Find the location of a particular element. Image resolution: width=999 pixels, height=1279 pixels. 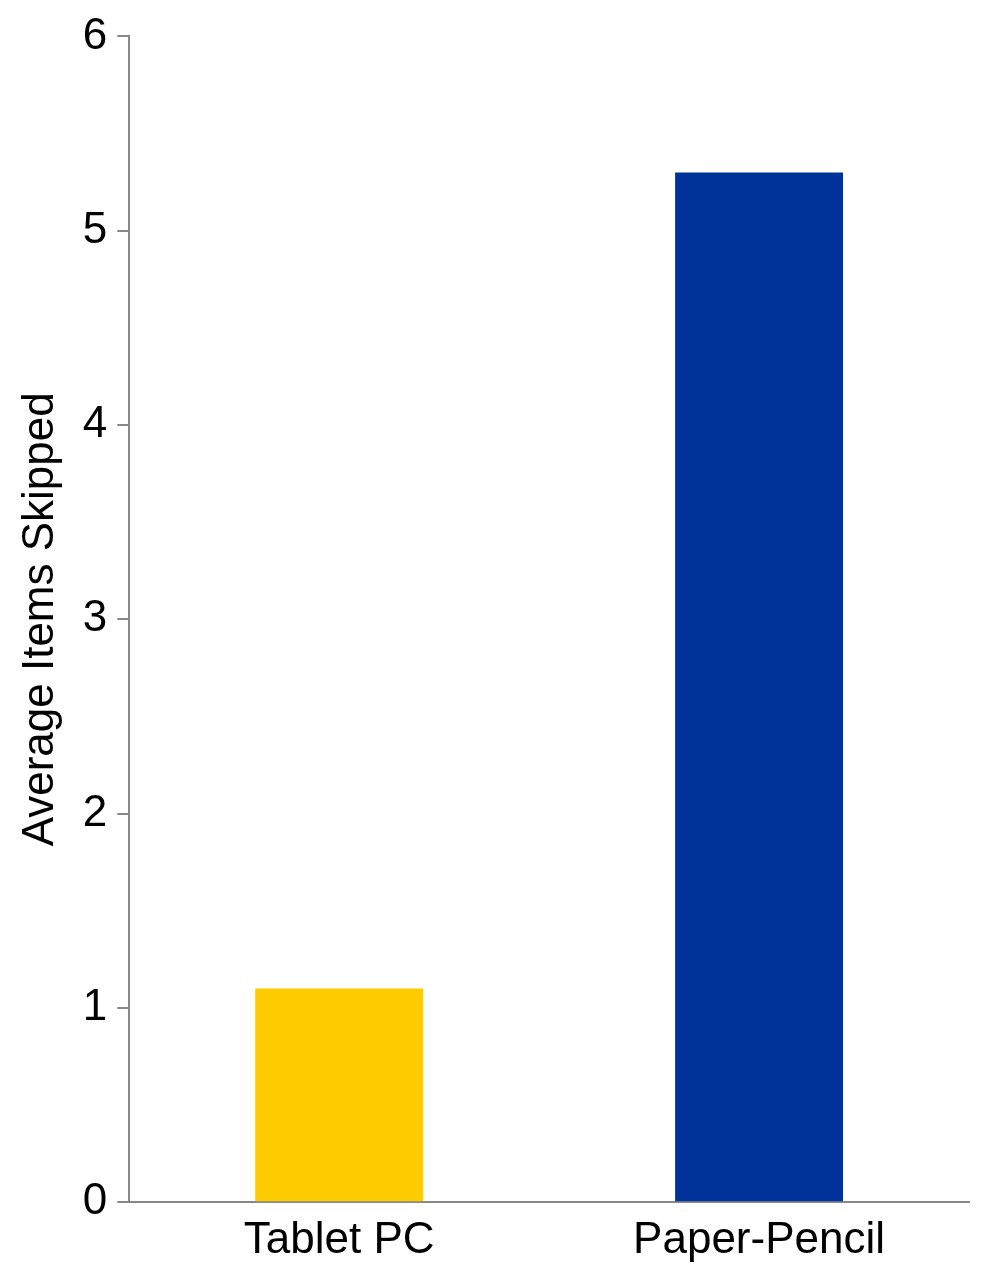

y-tick-label: 2 is located at coordinates (95, 810).